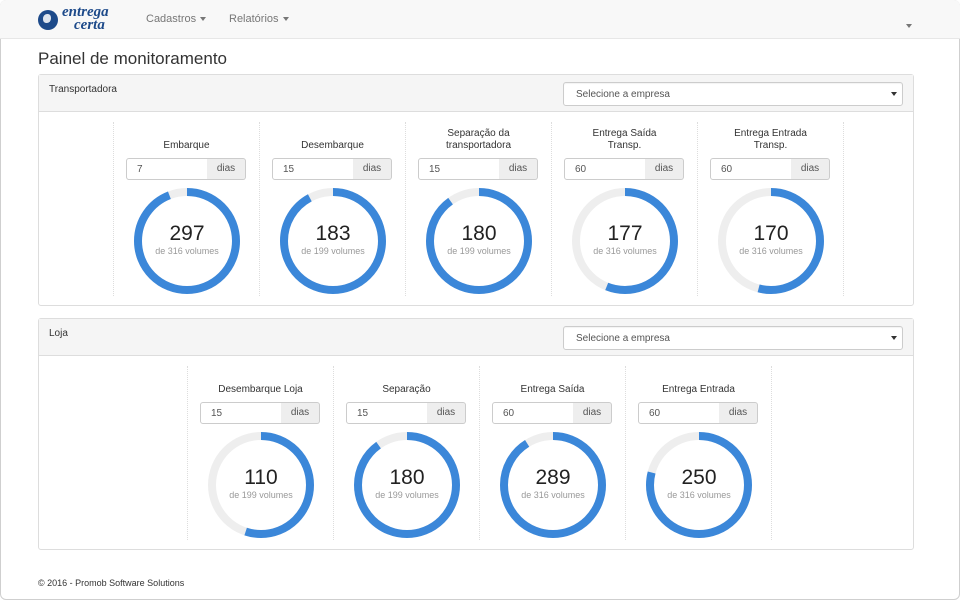 The height and width of the screenshot is (600, 960). I want to click on days-input-group: 7 dias, so click(187, 169).